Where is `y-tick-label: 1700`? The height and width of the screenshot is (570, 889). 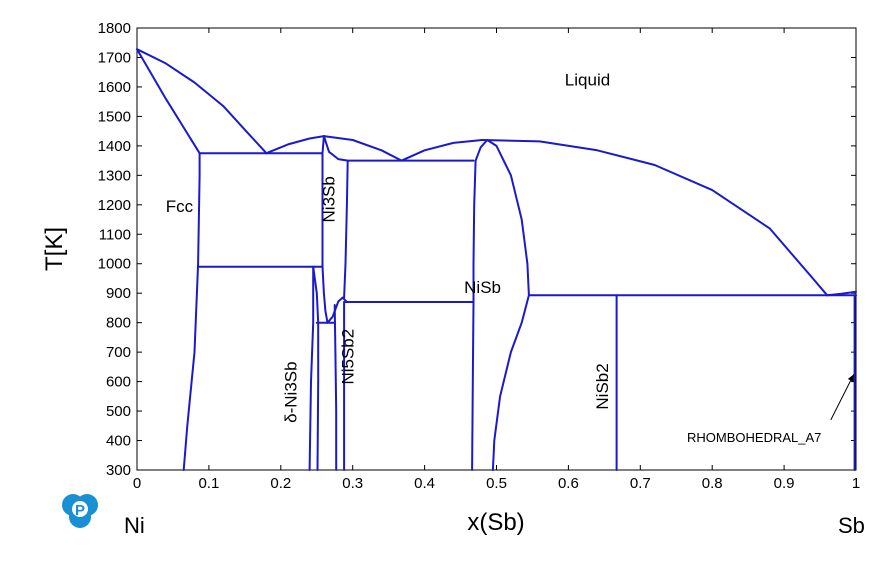
y-tick-label: 1700 is located at coordinates (114, 57).